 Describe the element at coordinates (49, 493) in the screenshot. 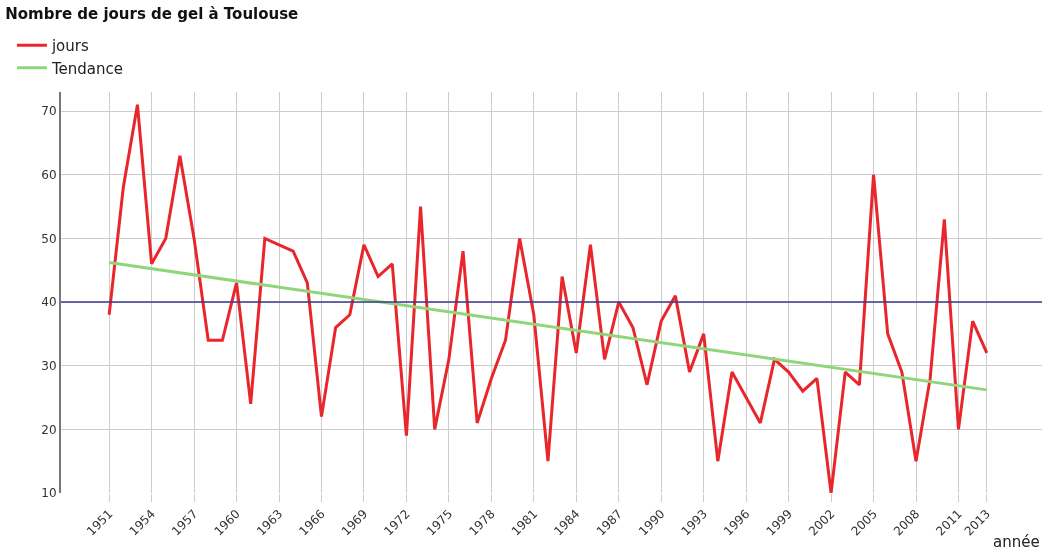

I see `y-tick-label: 10` at that location.